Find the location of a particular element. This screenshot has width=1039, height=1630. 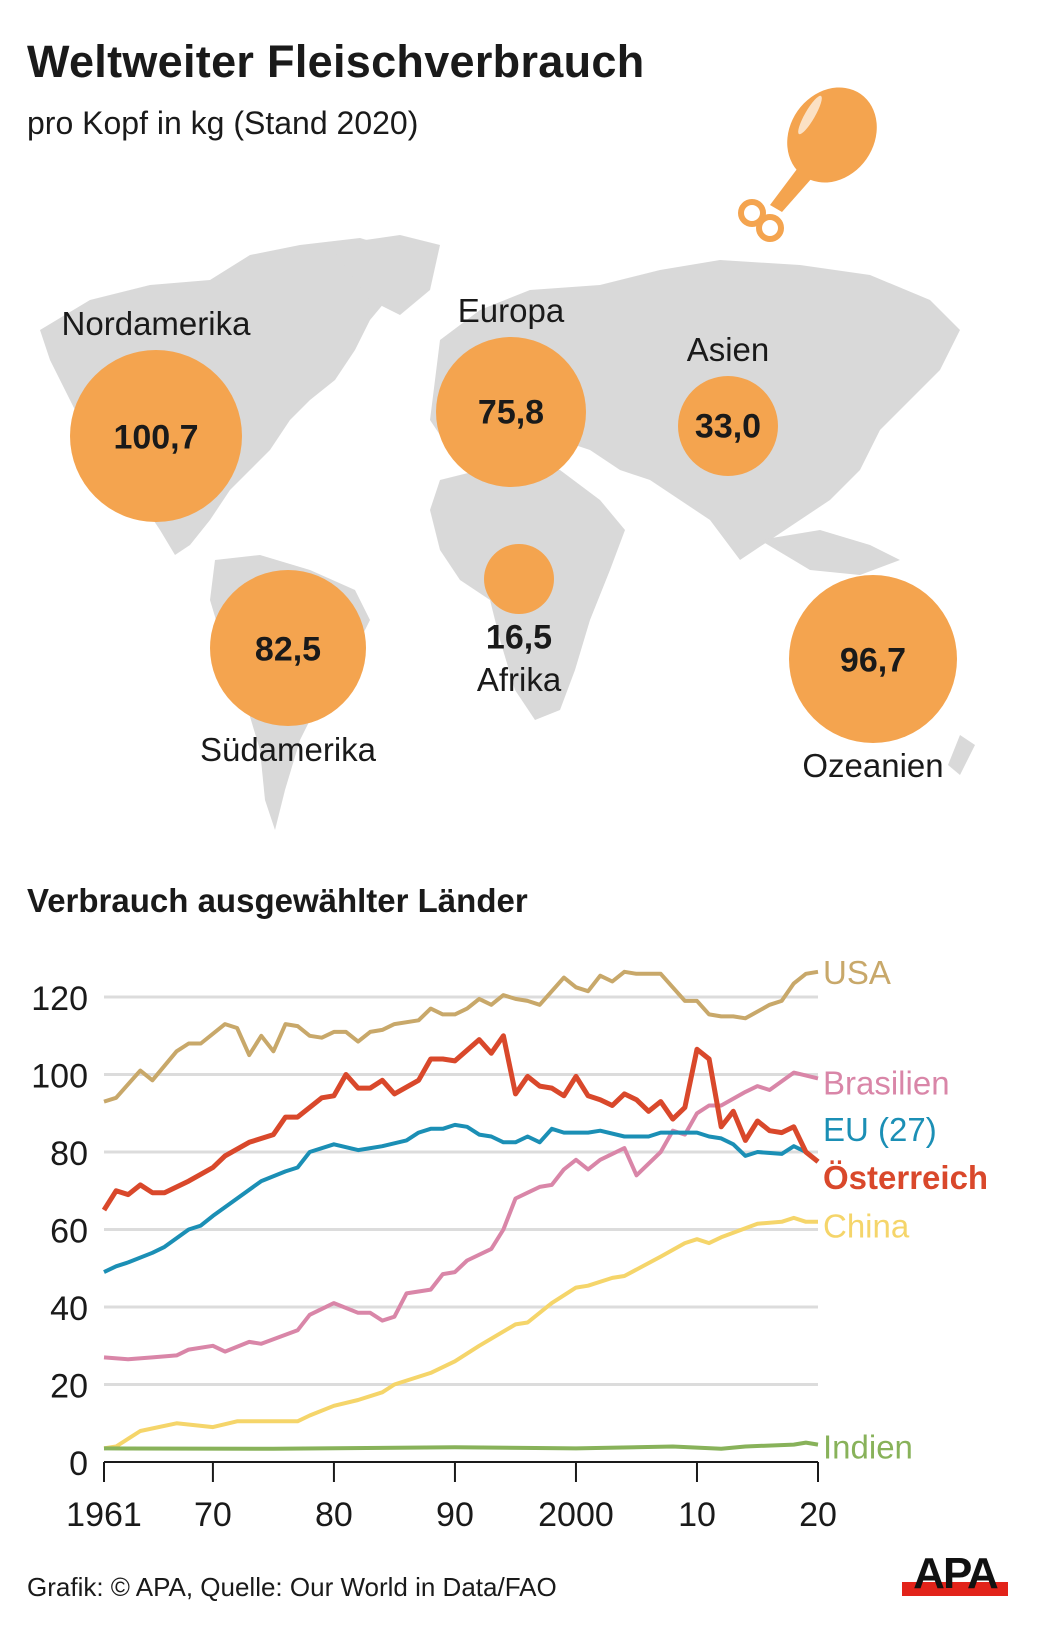

region-value-europa: 75,8 is located at coordinates (511, 412).